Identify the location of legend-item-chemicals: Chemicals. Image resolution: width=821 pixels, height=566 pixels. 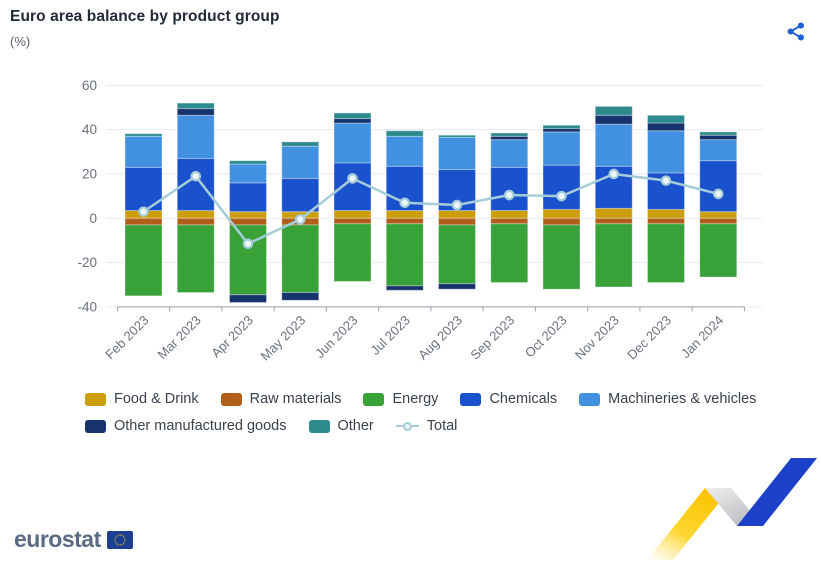
(508, 399).